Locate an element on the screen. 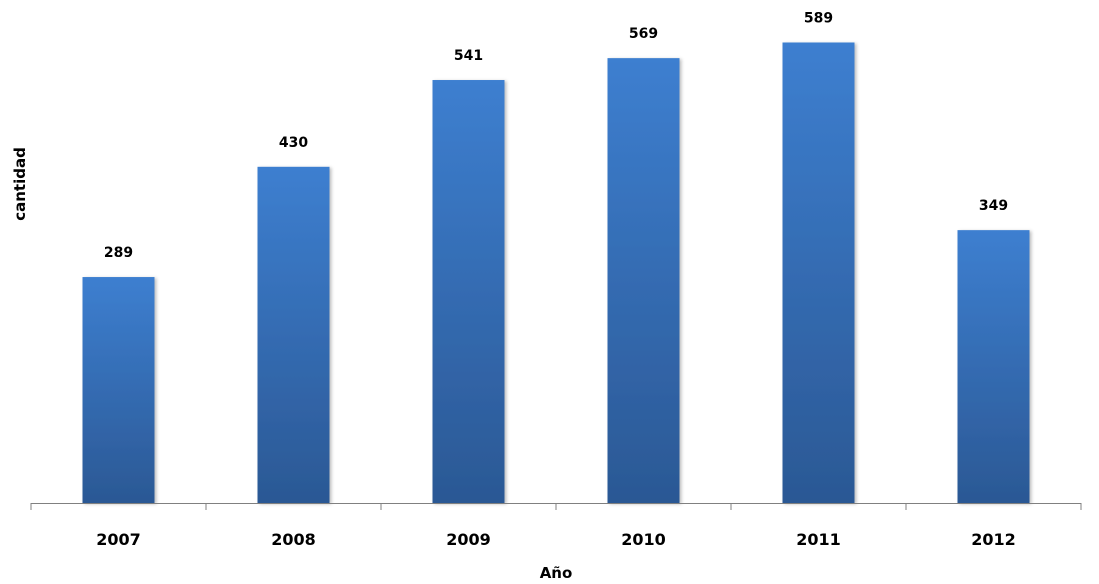 This screenshot has width=1099, height=584. x-tick-label-2011: 2011 is located at coordinates (818, 539).